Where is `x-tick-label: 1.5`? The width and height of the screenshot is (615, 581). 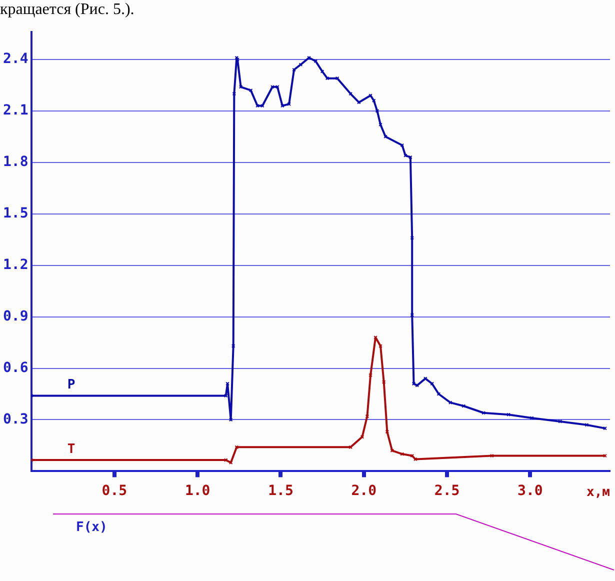 x-tick-label: 1.5 is located at coordinates (281, 491).